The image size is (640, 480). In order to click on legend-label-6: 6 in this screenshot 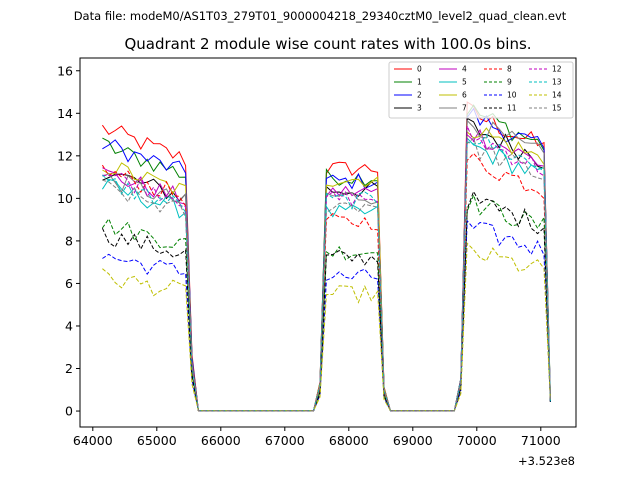, I will do `click(464, 95)`.